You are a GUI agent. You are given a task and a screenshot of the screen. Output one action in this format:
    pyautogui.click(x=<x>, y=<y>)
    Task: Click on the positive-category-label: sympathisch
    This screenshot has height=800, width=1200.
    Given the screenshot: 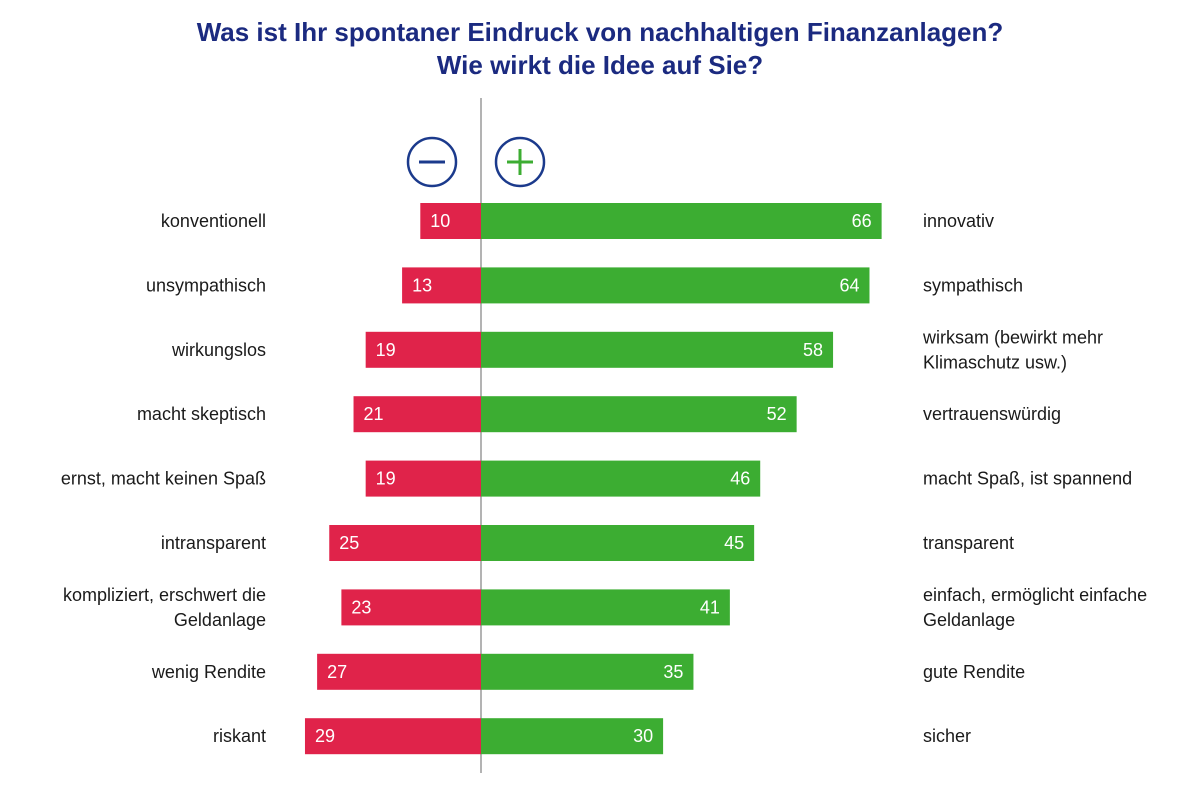 What is the action you would take?
    pyautogui.click(x=973, y=285)
    